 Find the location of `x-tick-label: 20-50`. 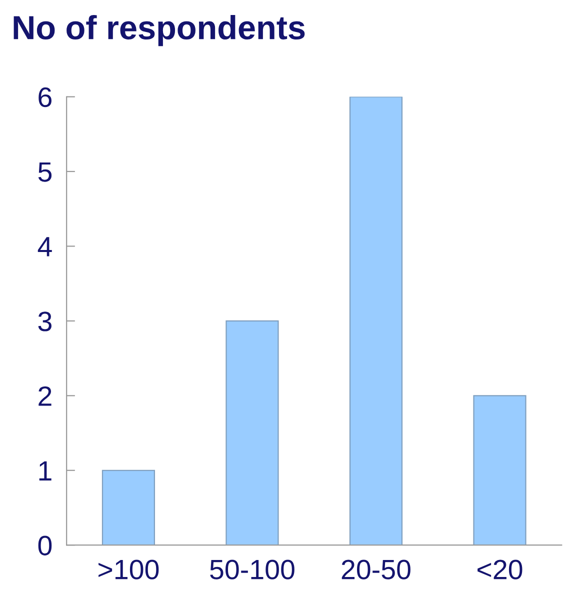

x-tick-label: 20-50 is located at coordinates (376, 570).